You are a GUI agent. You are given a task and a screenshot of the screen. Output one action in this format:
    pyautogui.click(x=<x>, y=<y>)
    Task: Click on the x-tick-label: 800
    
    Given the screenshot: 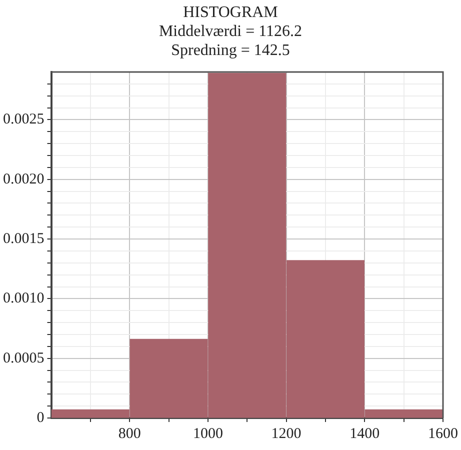 What is the action you would take?
    pyautogui.click(x=129, y=434)
    